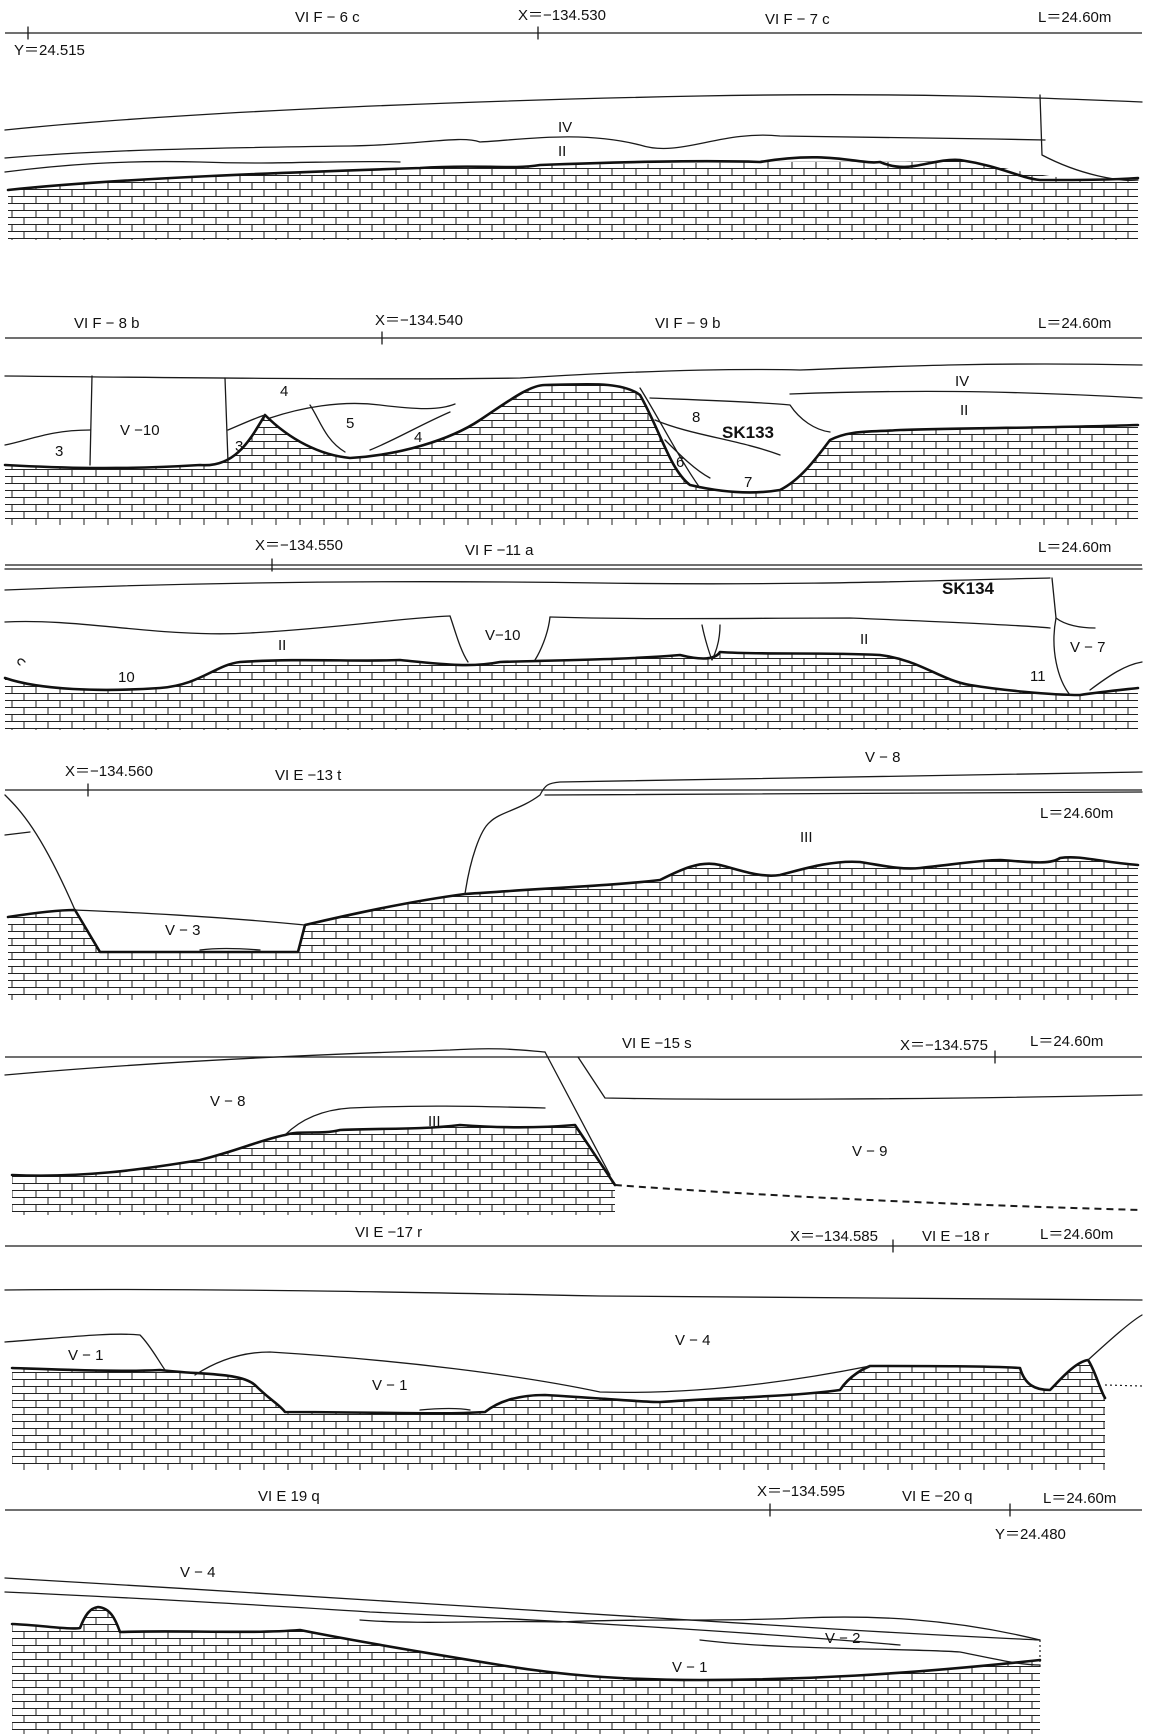 Image resolution: width=1151 pixels, height=1734 pixels. Describe the element at coordinates (869, 1151) in the screenshot. I see `layer-label: V − 9` at that location.